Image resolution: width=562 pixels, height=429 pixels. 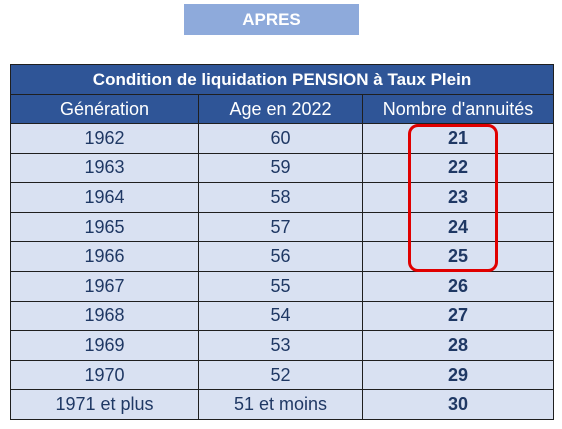 I want to click on cell-annuites: 28, so click(x=458, y=345).